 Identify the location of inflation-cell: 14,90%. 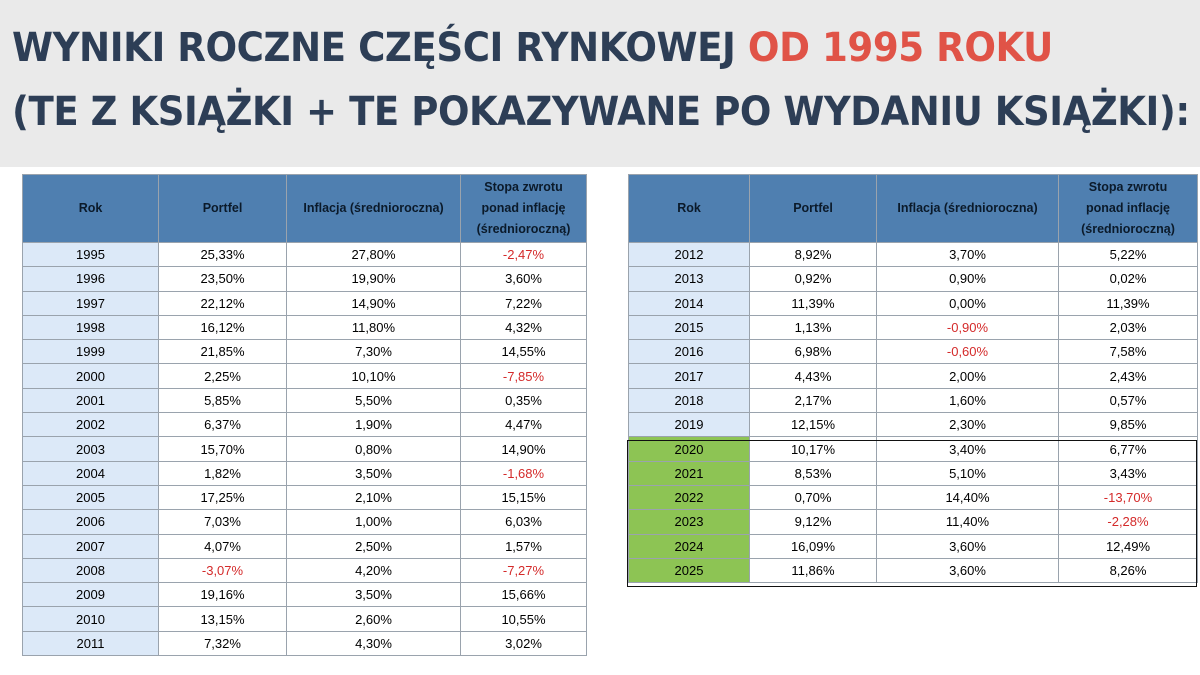
(373, 303).